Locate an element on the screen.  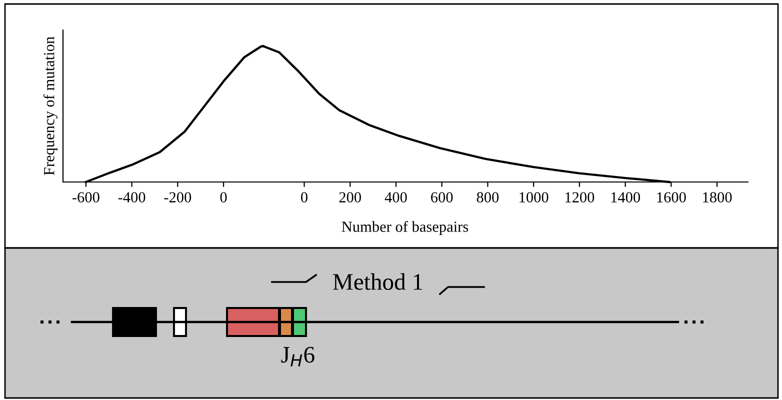
x-tick-label: 400 is located at coordinates (395, 197).